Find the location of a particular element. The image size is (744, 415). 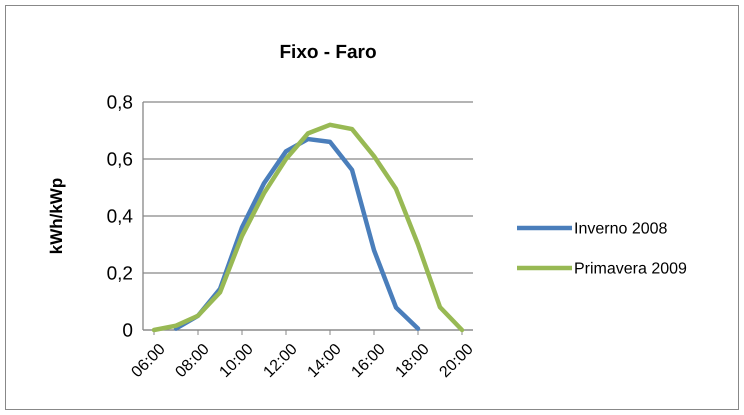

chart-title: Fixo - Faro is located at coordinates (328, 52).